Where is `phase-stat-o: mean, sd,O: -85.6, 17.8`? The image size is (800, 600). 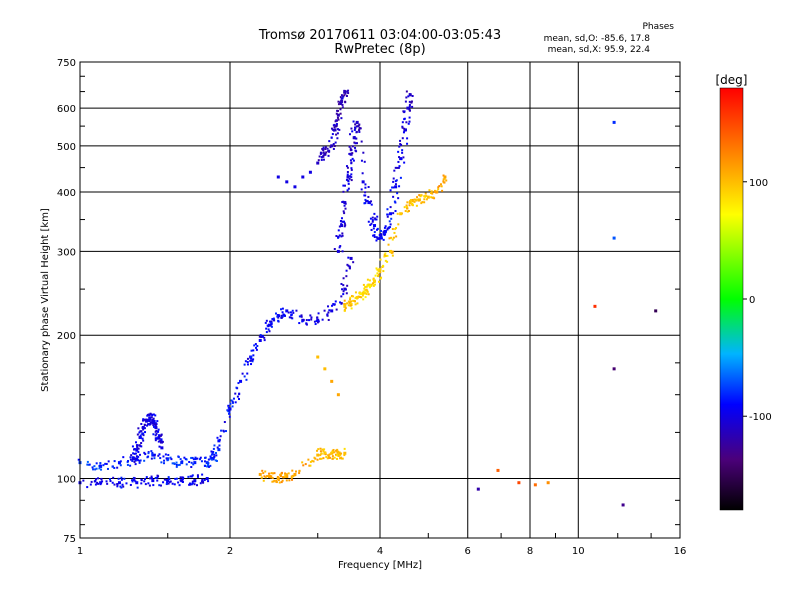
phase-stat-o: mean, sd,O: -85.6, 17.8 is located at coordinates (596, 39).